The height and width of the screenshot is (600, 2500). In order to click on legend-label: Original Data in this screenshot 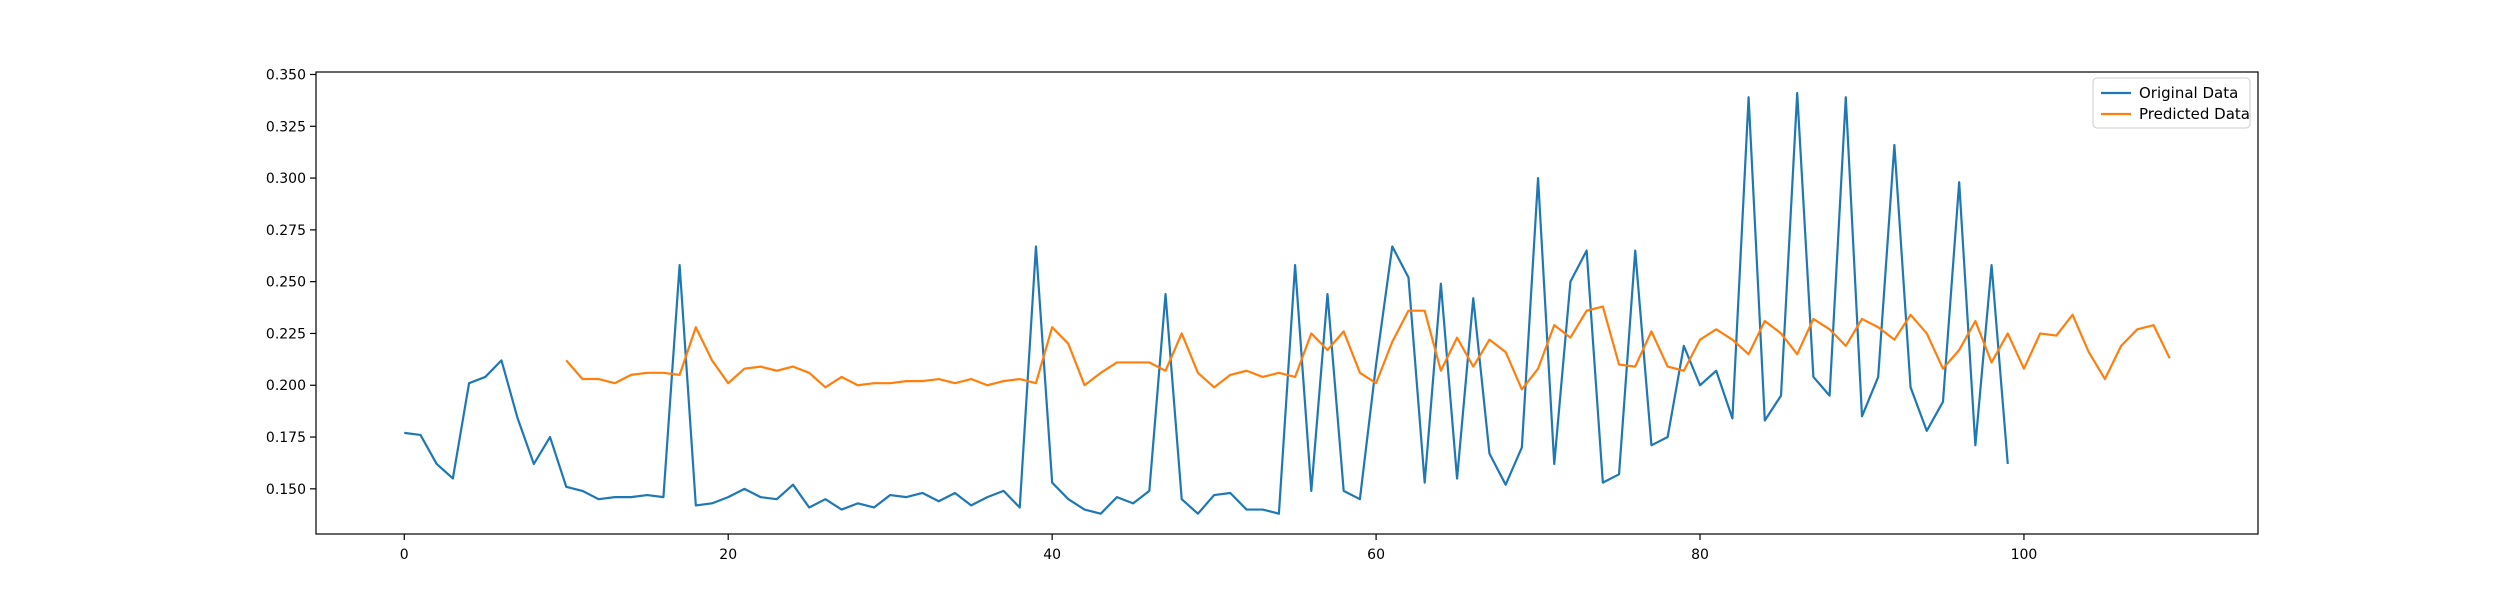, I will do `click(2188, 93)`.